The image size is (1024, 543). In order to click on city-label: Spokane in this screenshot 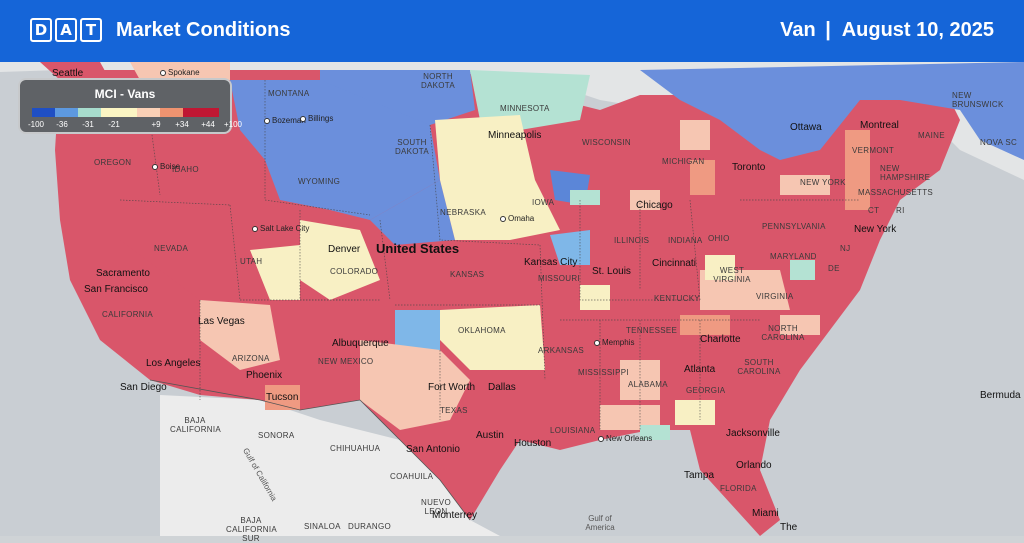, I will do `click(180, 72)`.